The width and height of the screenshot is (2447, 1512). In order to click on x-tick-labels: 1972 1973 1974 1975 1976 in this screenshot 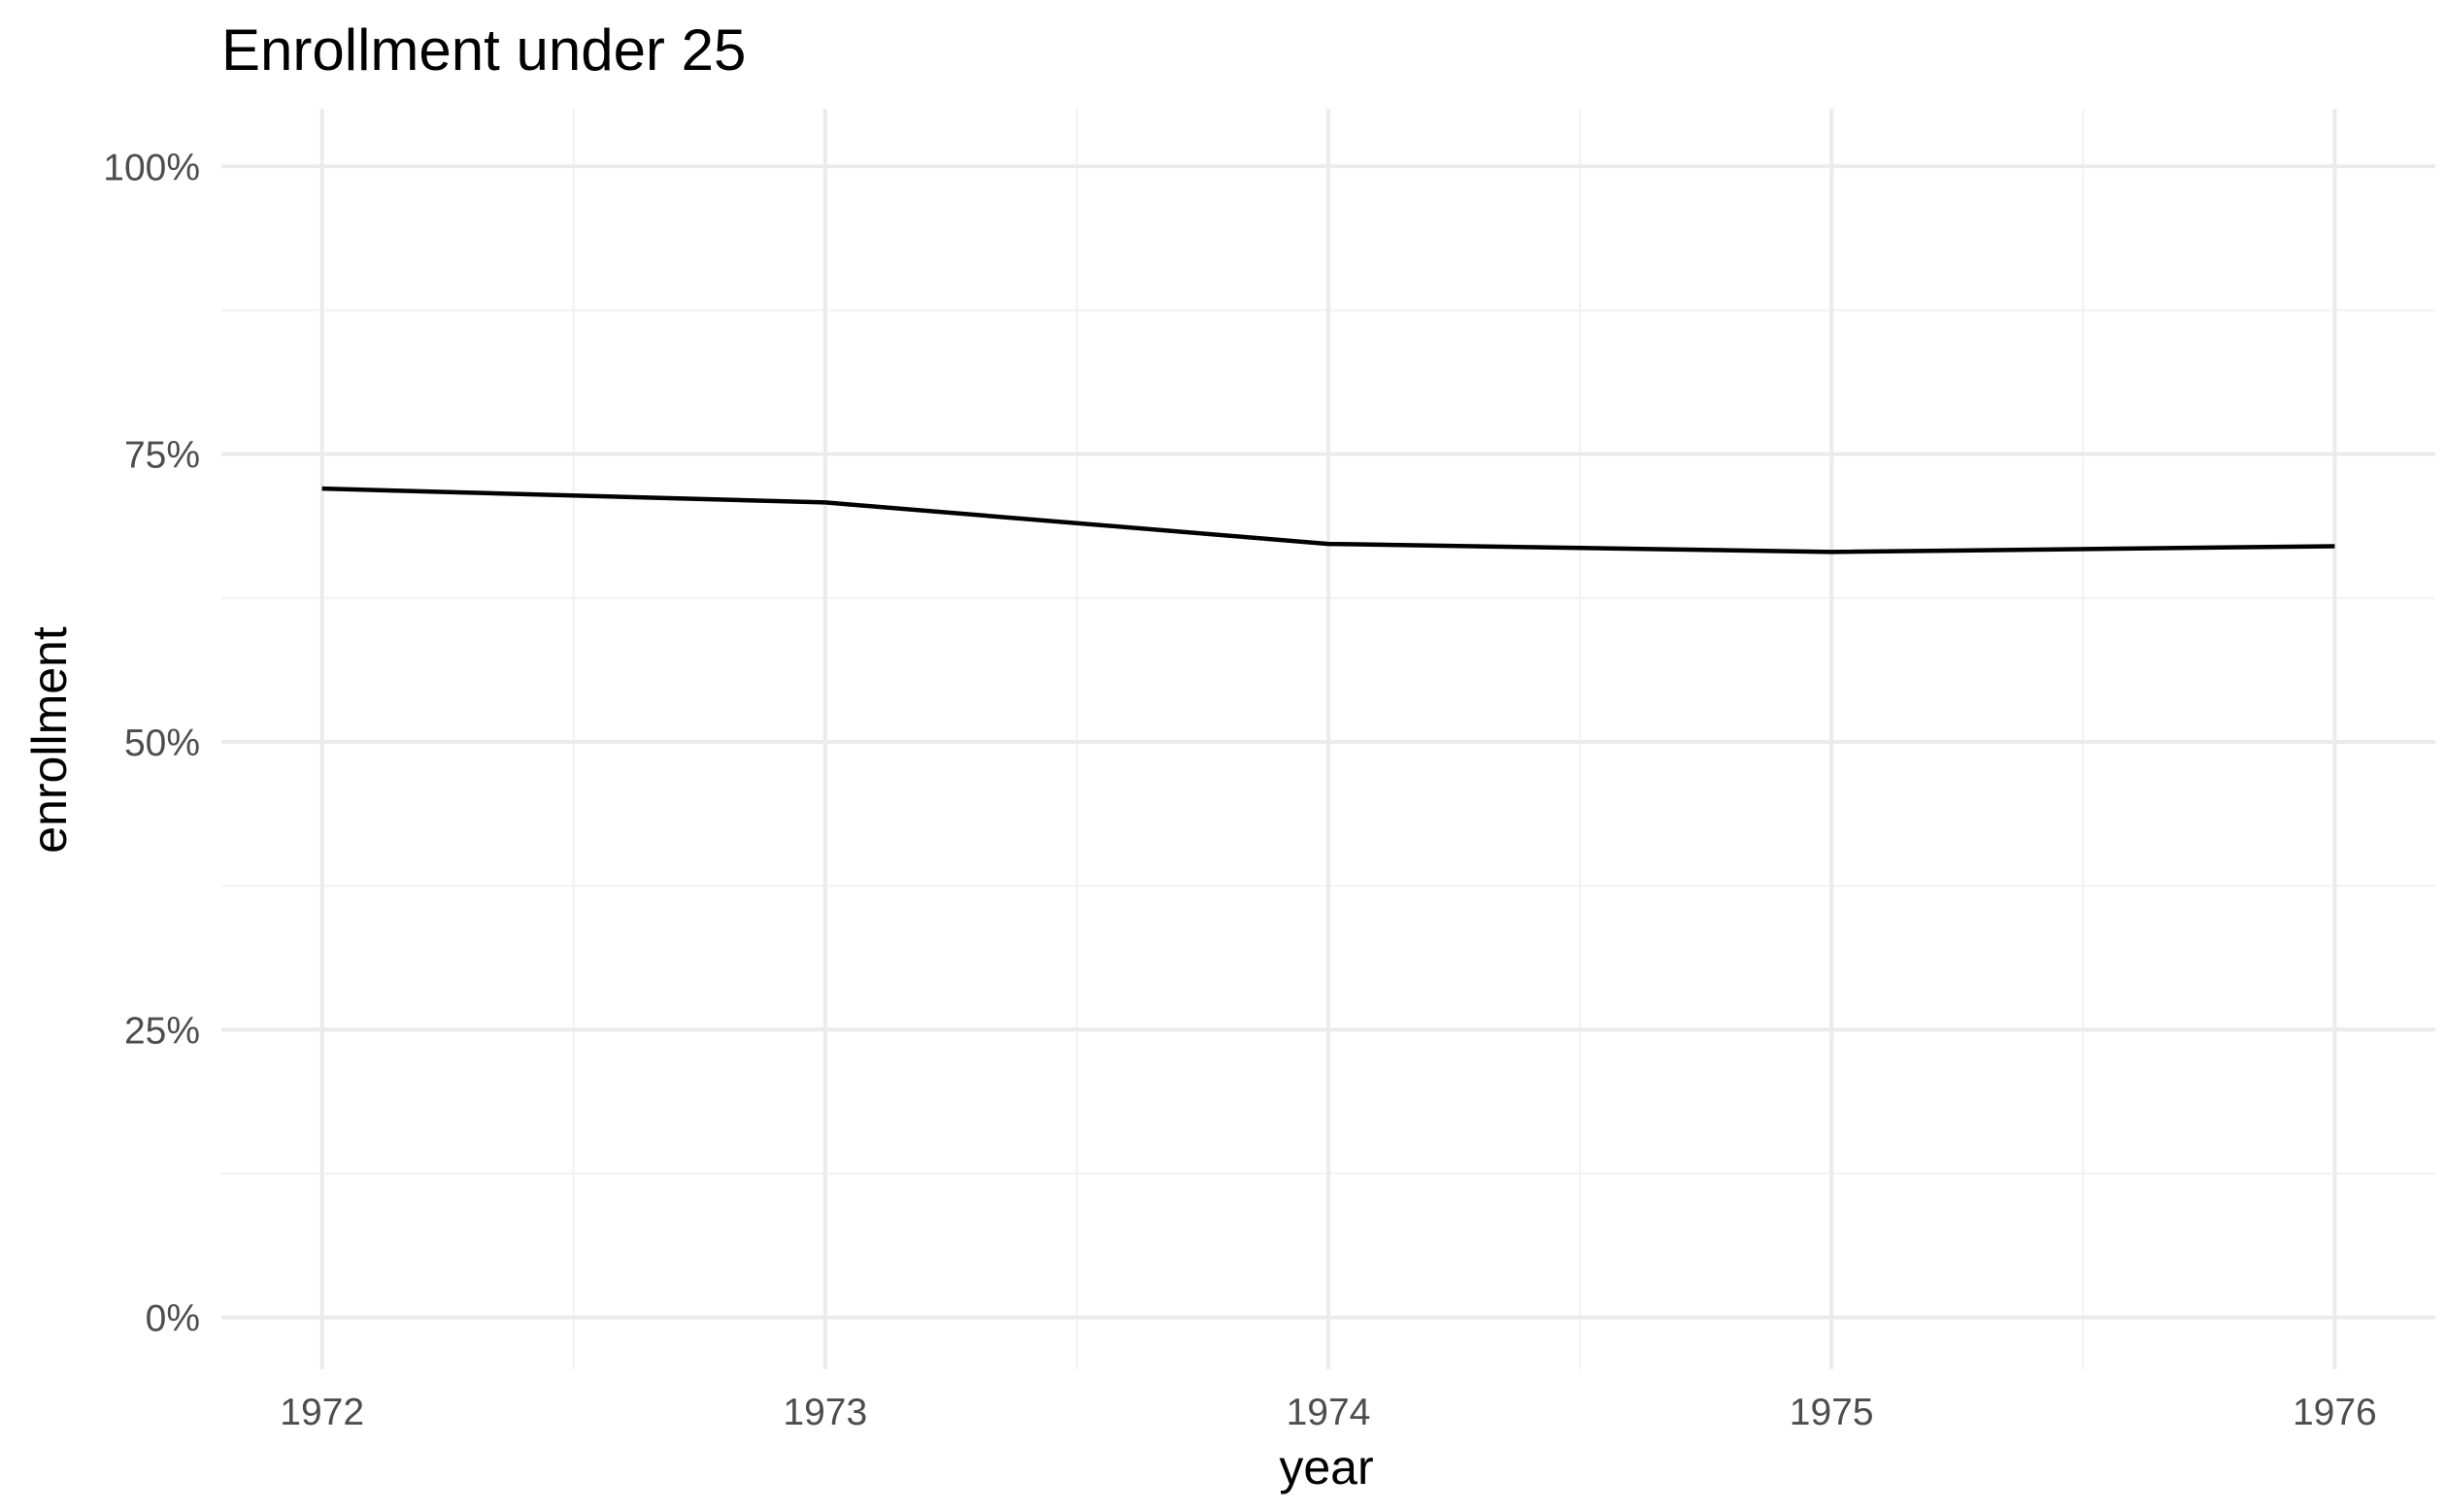, I will do `click(1328, 1412)`.